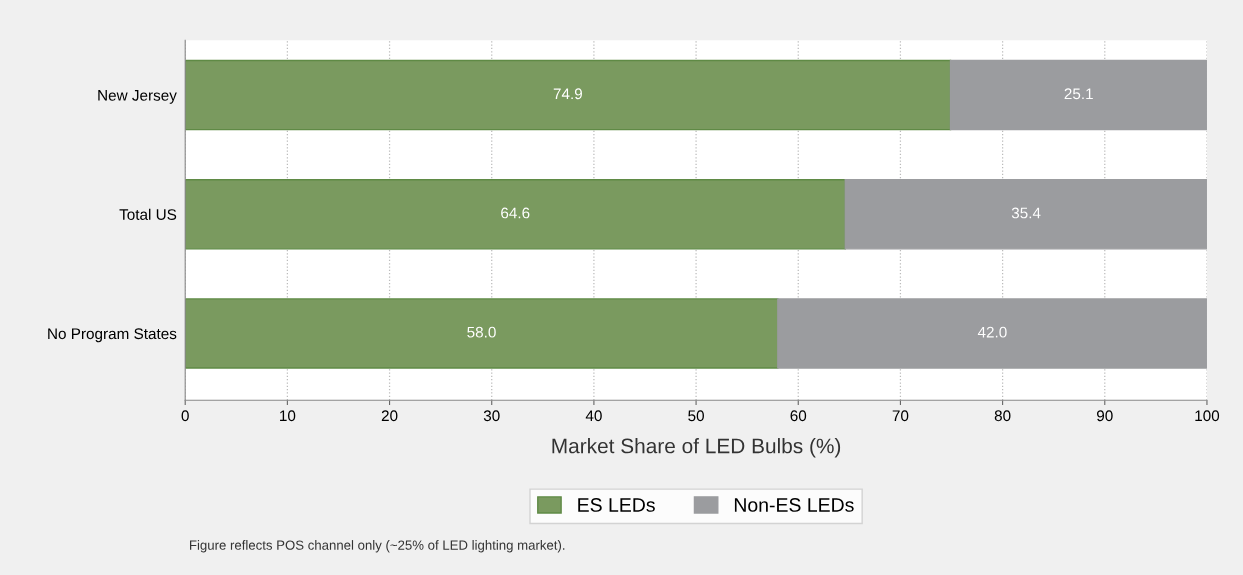 The image size is (1243, 575). What do you see at coordinates (1002, 416) in the screenshot?
I see `x-tick-label: 80` at bounding box center [1002, 416].